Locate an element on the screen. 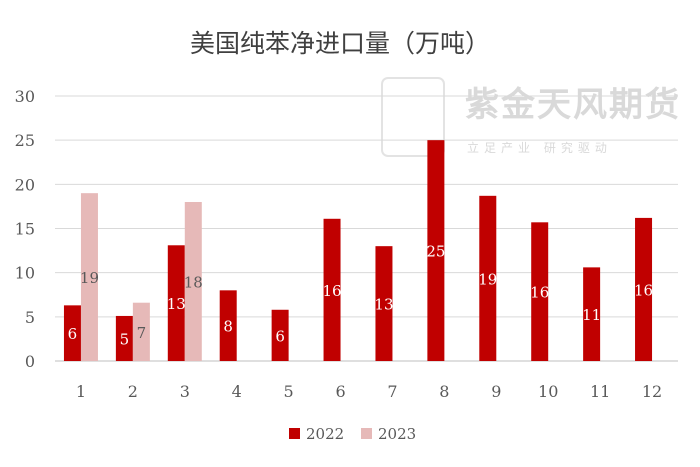 The width and height of the screenshot is (700, 467). data-label-2022-12: 16 is located at coordinates (643, 290).